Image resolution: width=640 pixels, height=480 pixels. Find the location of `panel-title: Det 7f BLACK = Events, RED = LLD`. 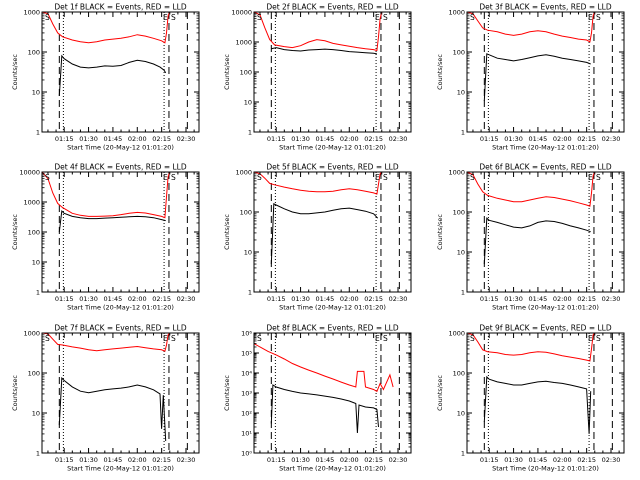

panel-title: Det 7f BLACK = Events, RED = LLD is located at coordinates (120, 328).